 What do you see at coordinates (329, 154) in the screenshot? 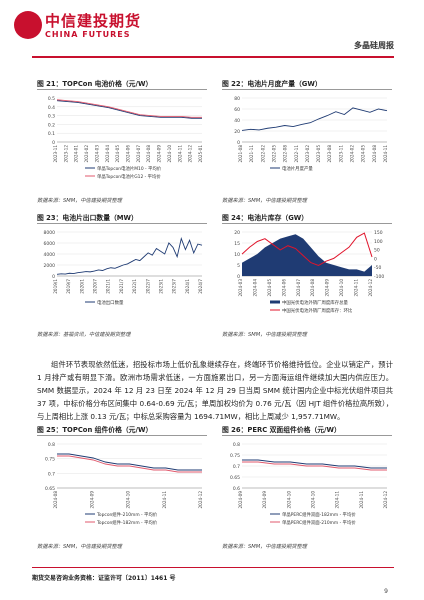
I see `x-tick-label: 2023-08` at bounding box center [329, 154].